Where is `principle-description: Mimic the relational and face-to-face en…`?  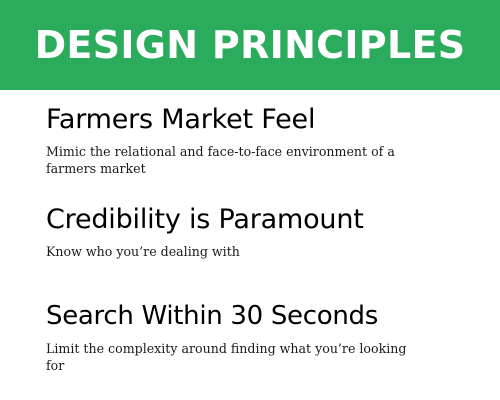
principle-description: Mimic the relational and face-to-face en… is located at coordinates (220, 160).